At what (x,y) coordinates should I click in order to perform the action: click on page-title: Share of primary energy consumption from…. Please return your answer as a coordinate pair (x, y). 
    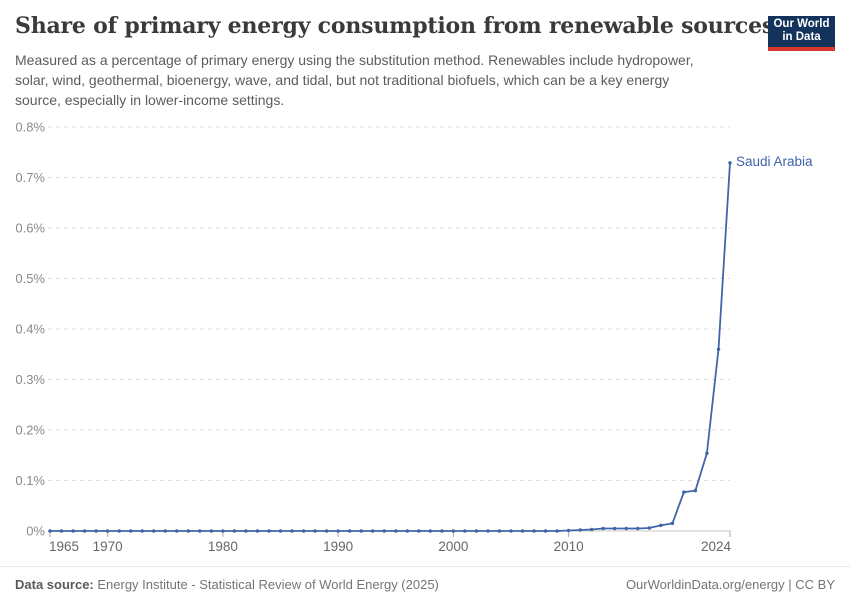
    Looking at the image, I should click on (395, 26).